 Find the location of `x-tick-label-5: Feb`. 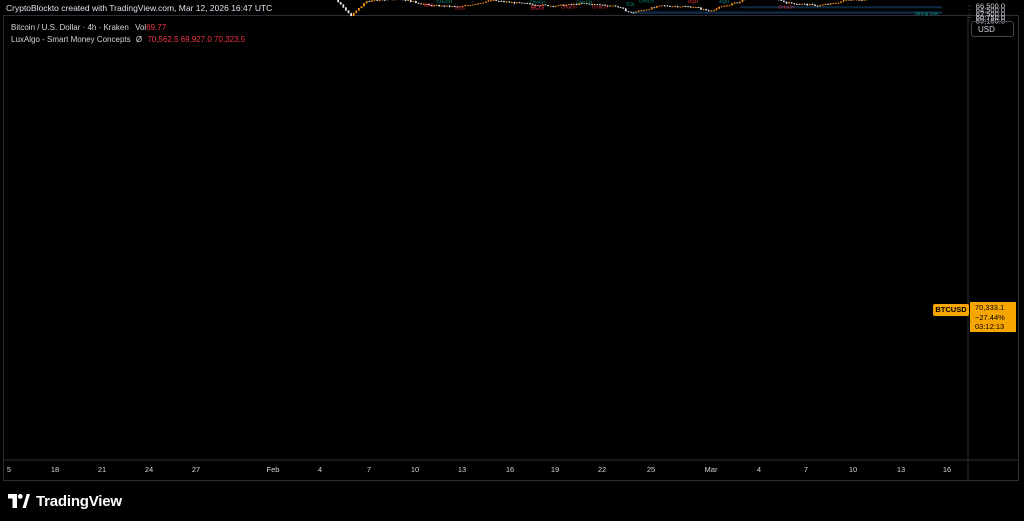

x-tick-label-5: Feb is located at coordinates (273, 469).